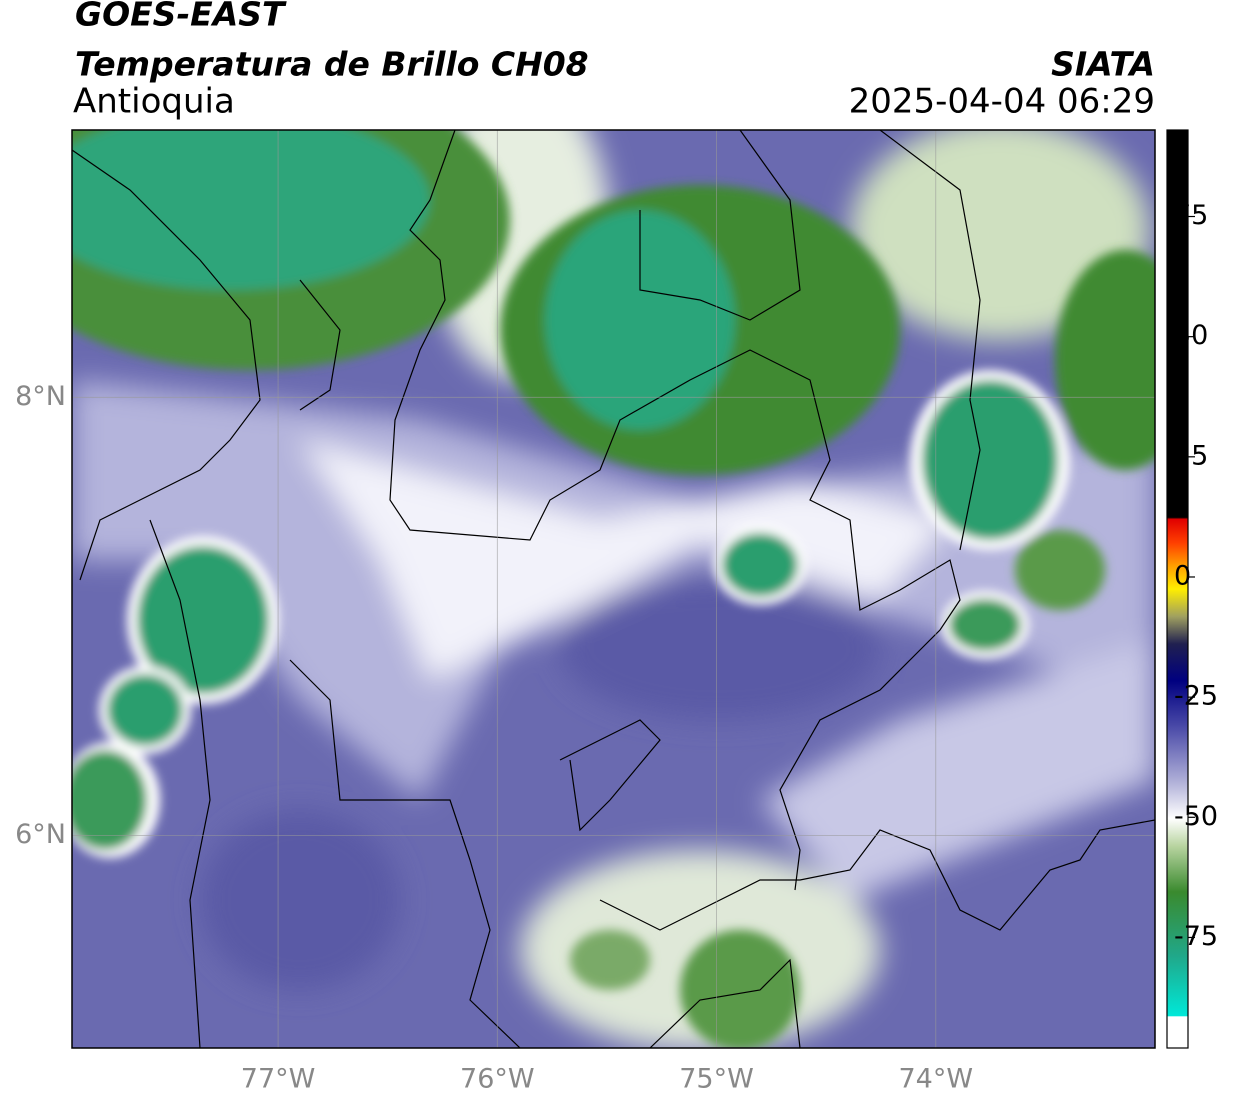  I want to click on lon-tick-label: 74°W, so click(935, 1079).